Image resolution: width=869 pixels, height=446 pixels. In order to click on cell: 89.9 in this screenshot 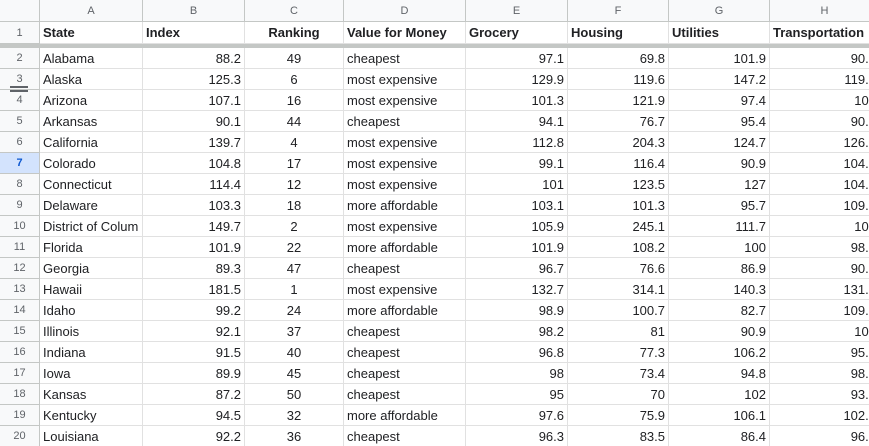, I will do `click(194, 373)`.